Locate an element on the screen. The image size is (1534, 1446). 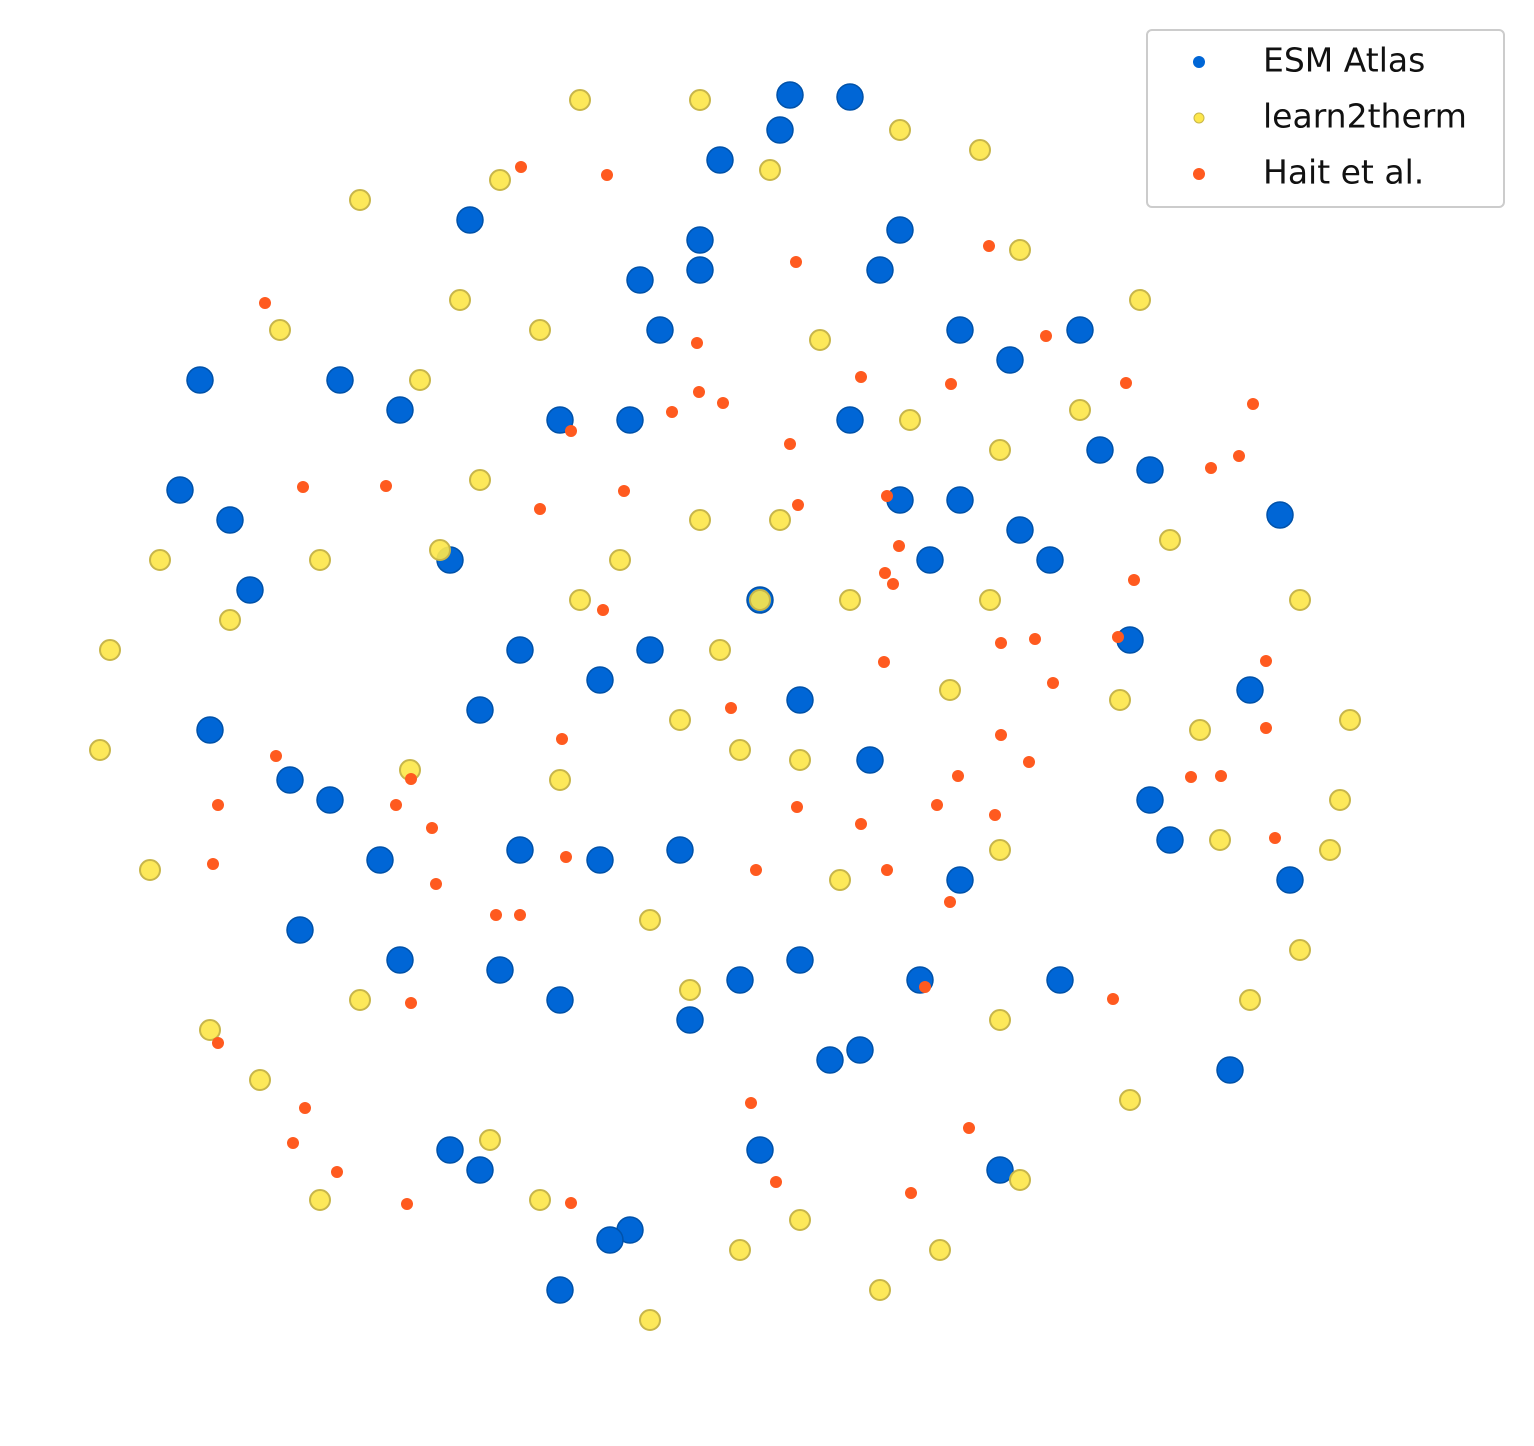
legend-marker is located at coordinates (1199, 62).